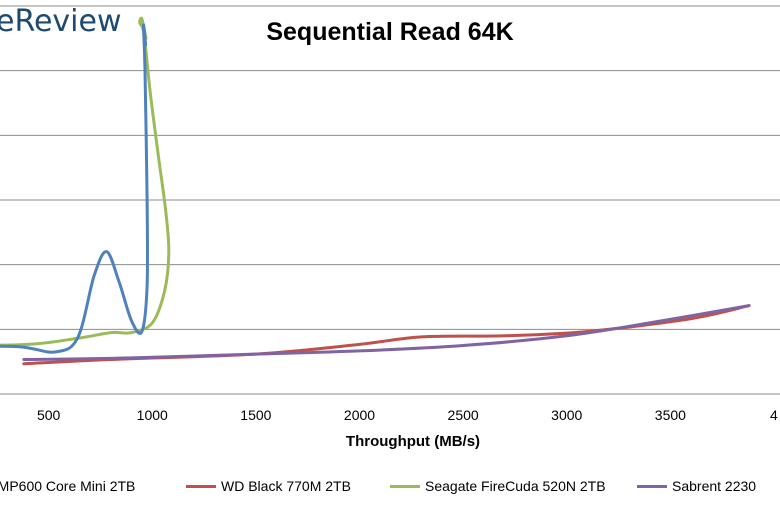 This screenshot has height=516, width=780. What do you see at coordinates (566, 415) in the screenshot?
I see `x-tick-label: 3000` at bounding box center [566, 415].